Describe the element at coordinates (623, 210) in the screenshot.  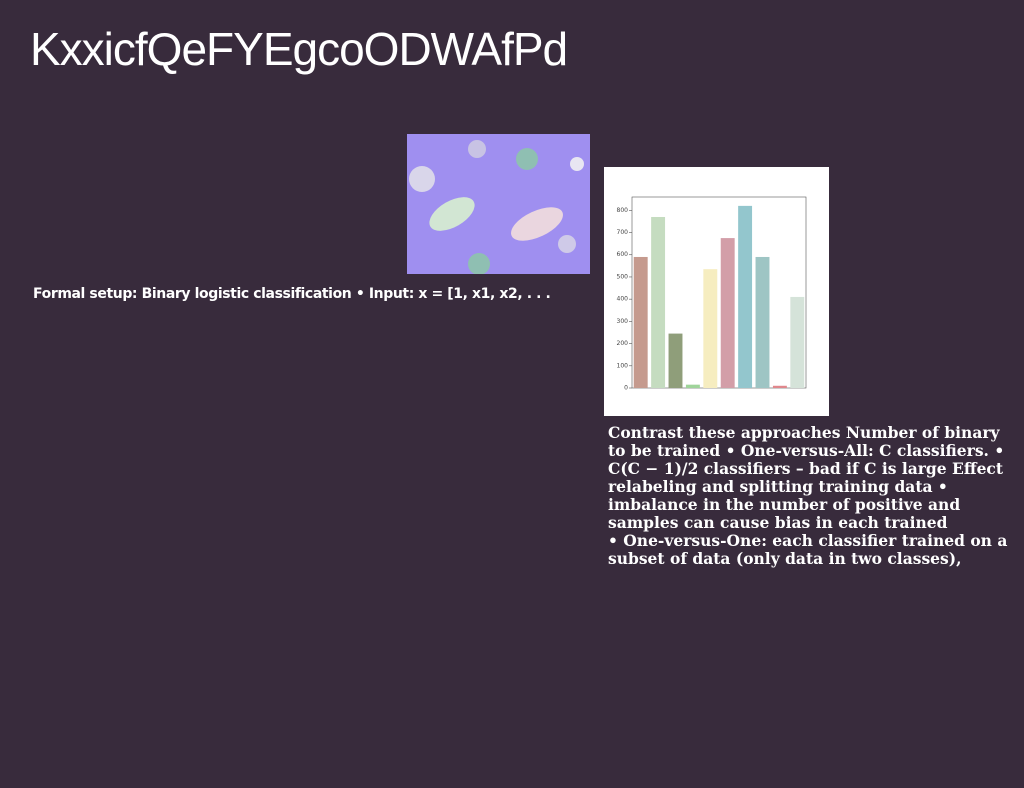
I see `y-tick-label: 800` at that location.